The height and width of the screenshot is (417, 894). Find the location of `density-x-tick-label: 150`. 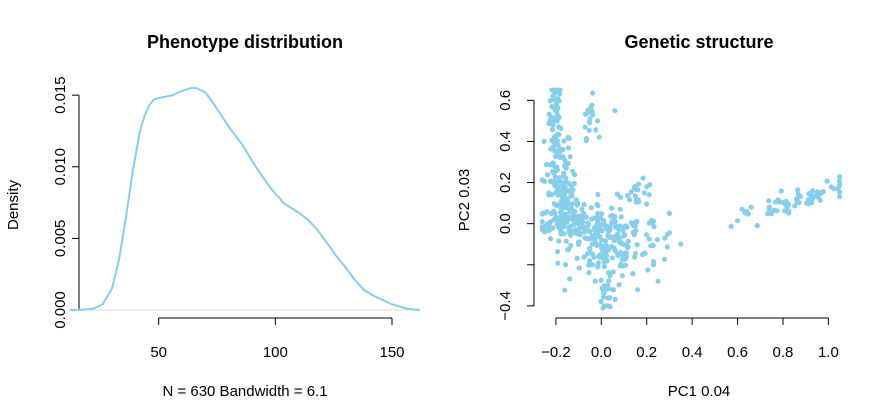

density-x-tick-label: 150 is located at coordinates (391, 352).